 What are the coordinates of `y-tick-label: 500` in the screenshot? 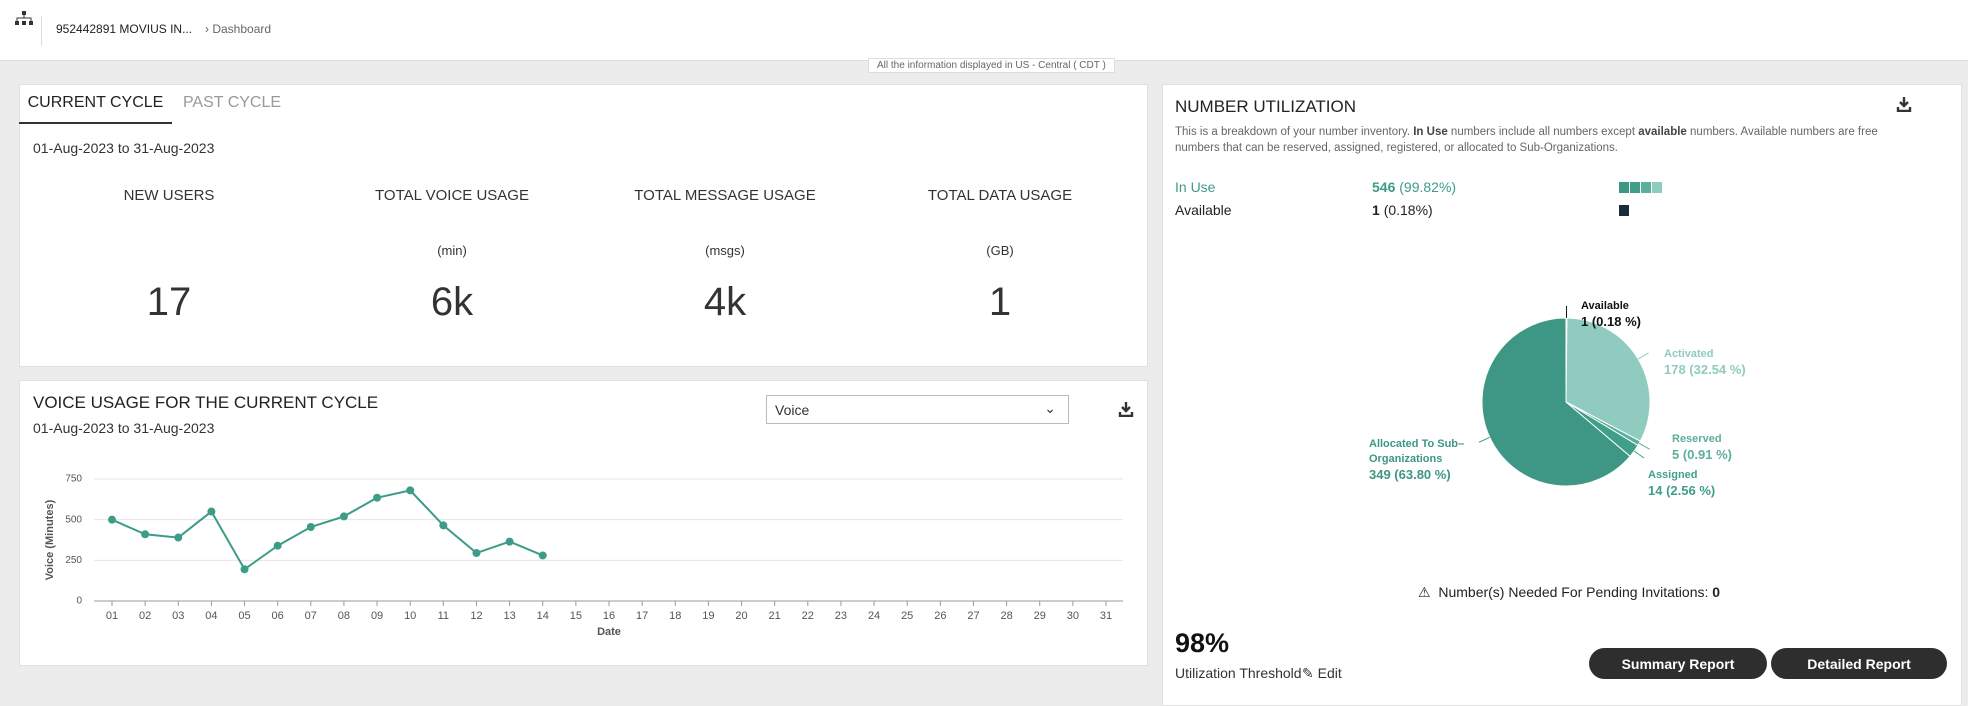 It's located at (73, 519).